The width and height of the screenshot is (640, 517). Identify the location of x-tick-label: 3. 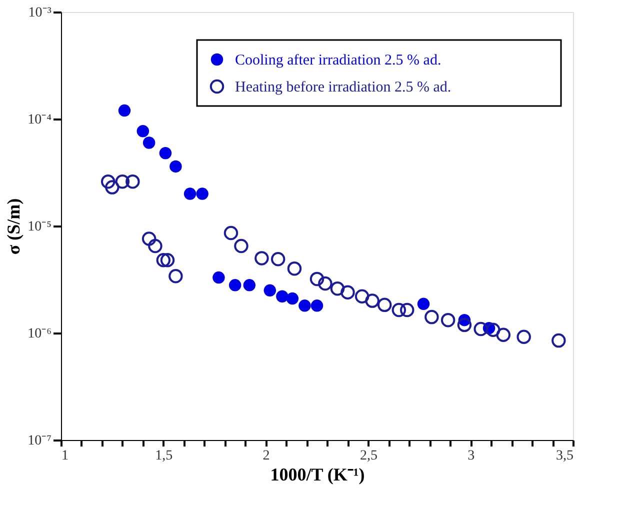
(471, 456).